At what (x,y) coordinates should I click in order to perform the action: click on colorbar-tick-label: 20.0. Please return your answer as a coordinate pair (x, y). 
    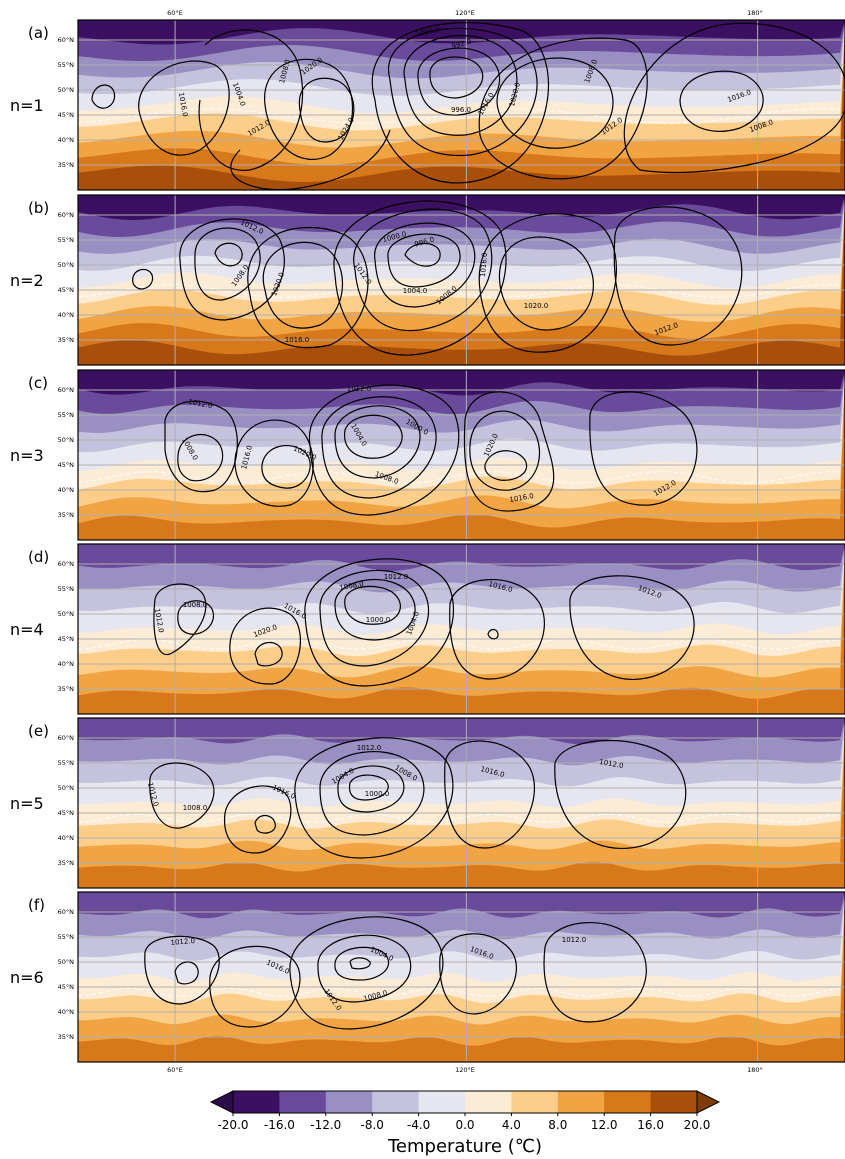
    Looking at the image, I should click on (697, 1125).